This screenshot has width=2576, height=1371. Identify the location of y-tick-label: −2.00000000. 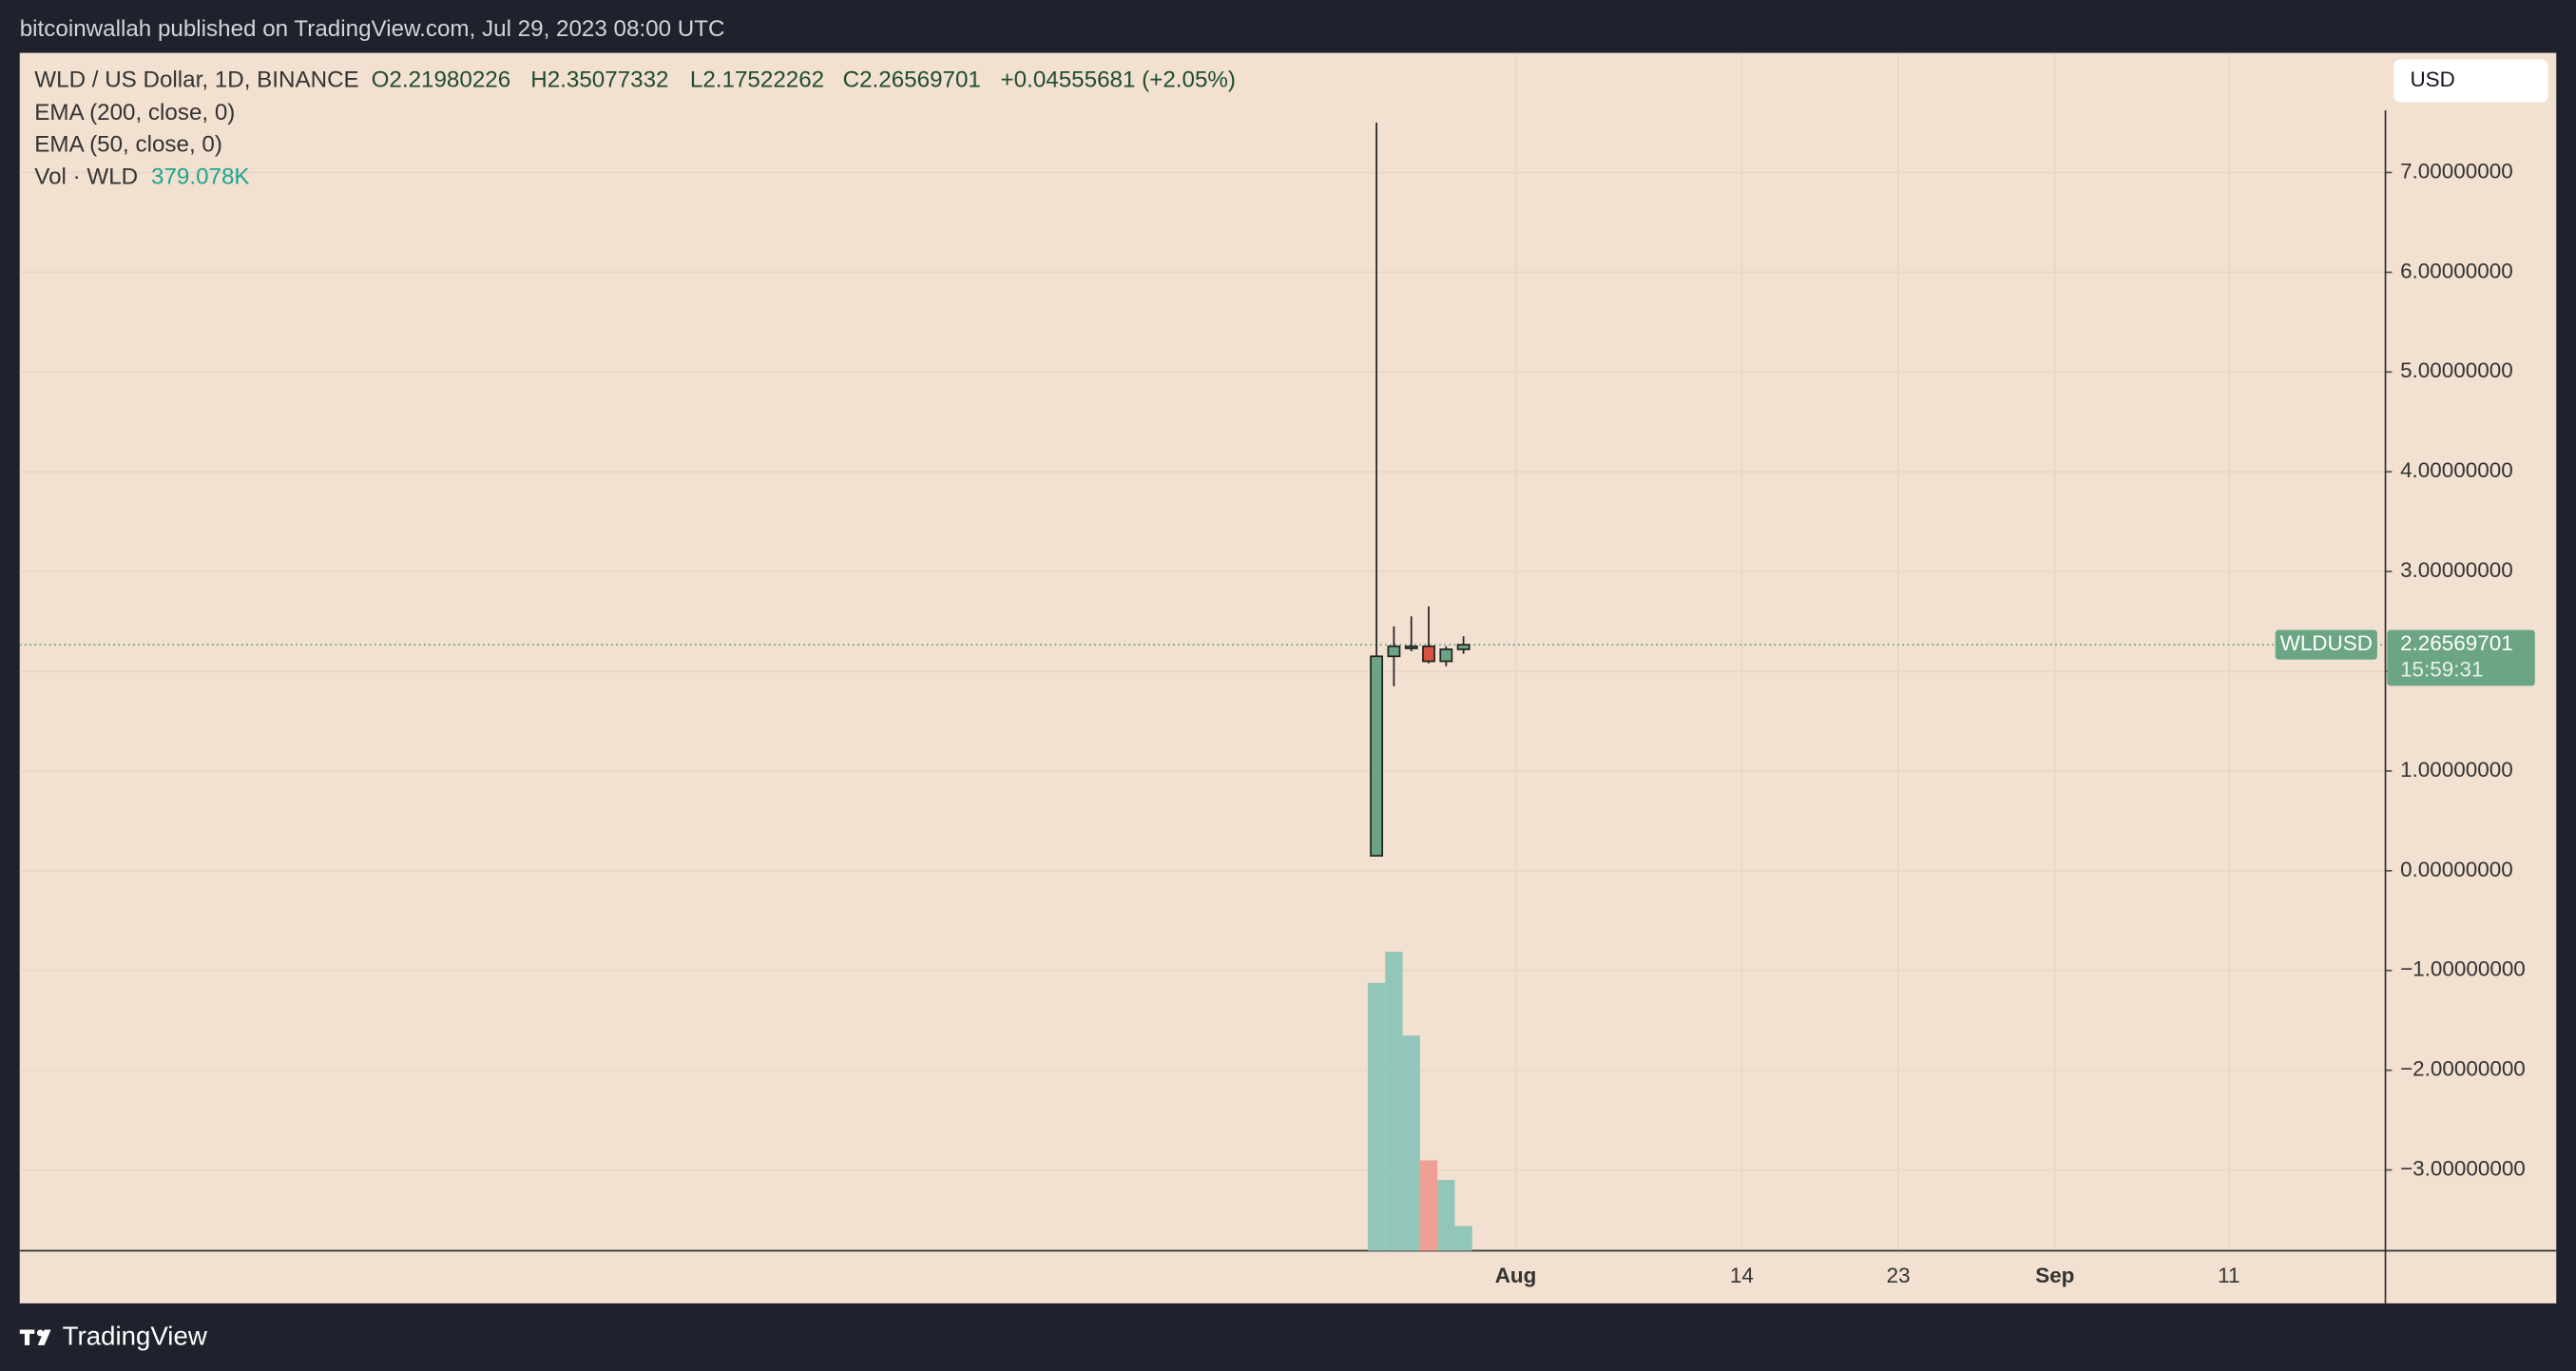
(2463, 1069).